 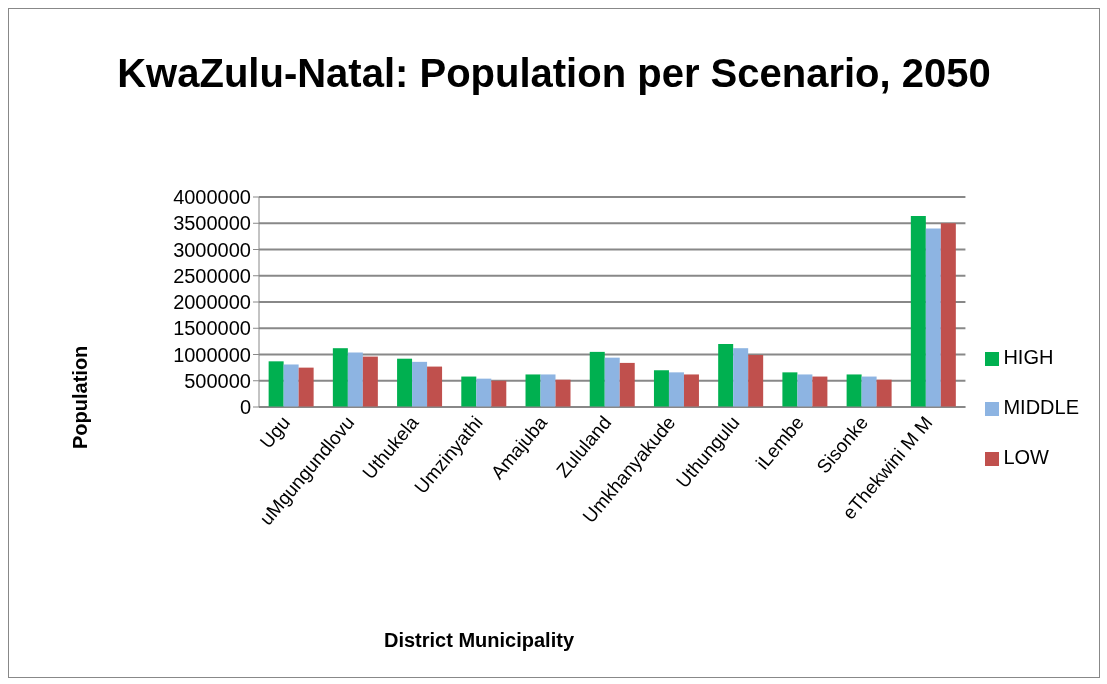 What do you see at coordinates (217, 380) in the screenshot?
I see `y-tick-label: 500000` at bounding box center [217, 380].